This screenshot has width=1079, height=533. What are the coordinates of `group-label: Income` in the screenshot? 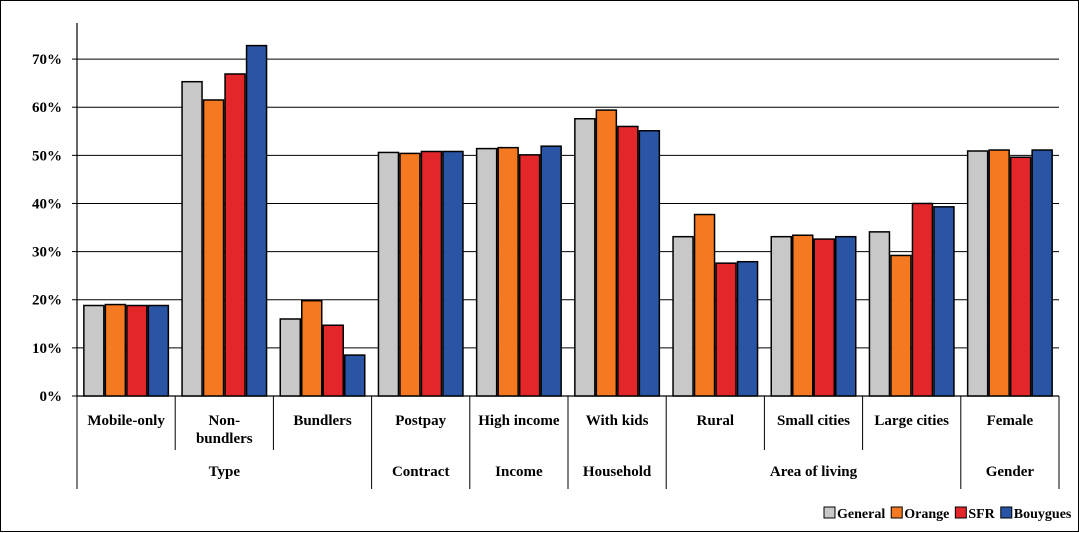 It's located at (519, 472).